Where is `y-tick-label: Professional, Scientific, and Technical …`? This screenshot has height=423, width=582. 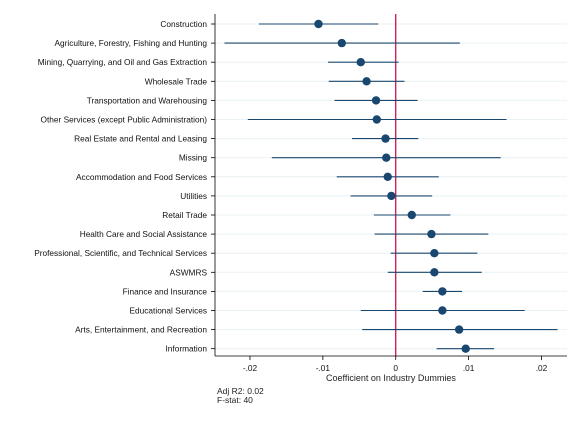
y-tick-label: Professional, Scientific, and Technical … is located at coordinates (120, 253).